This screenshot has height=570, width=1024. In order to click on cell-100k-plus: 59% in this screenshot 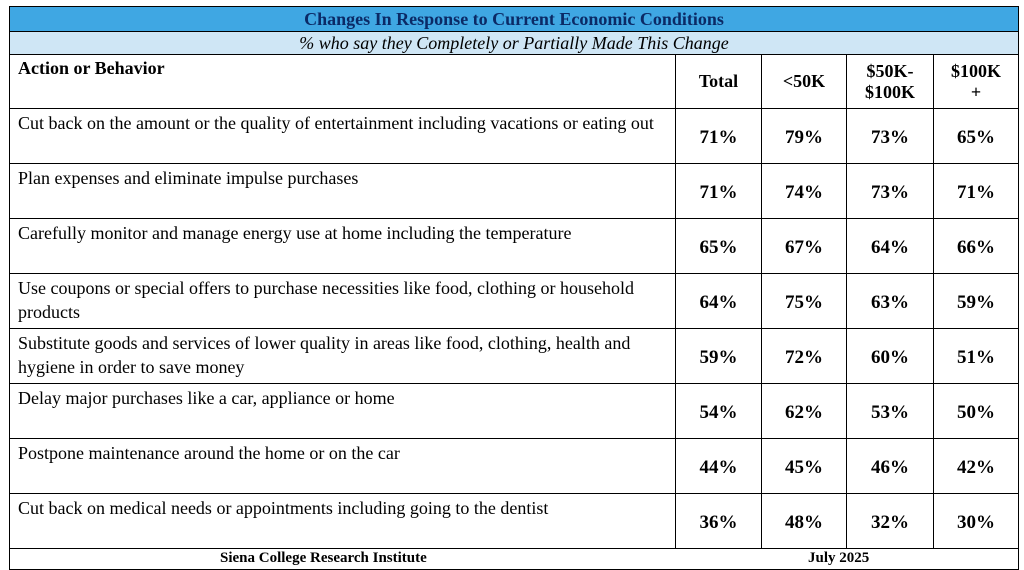, I will do `click(976, 301)`.